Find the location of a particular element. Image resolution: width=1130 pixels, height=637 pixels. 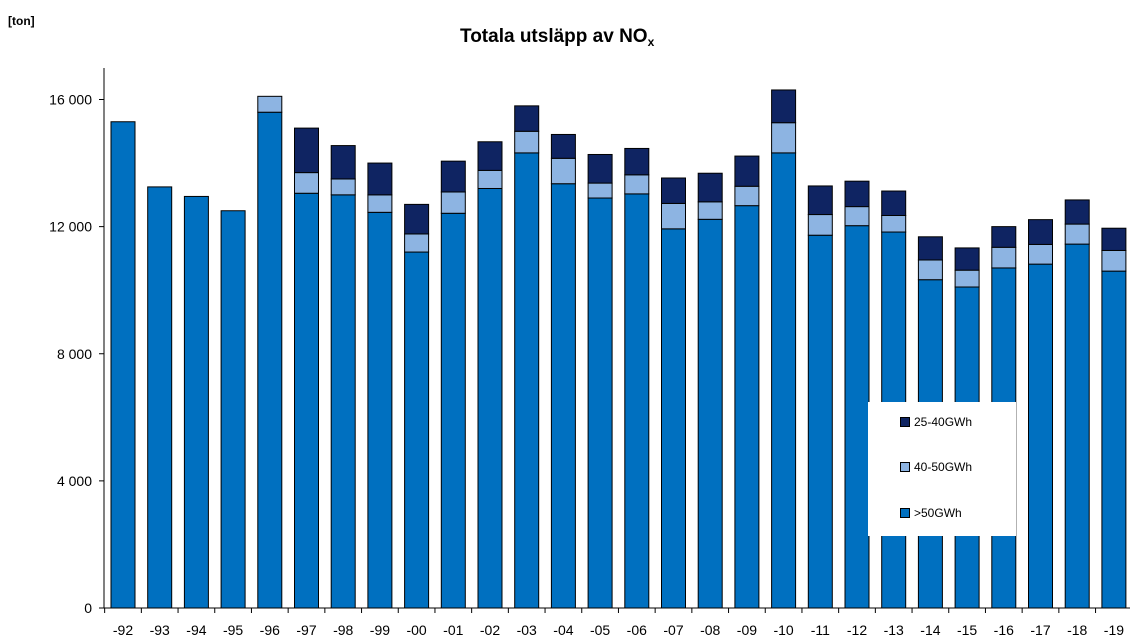

x-tick-label: -98 is located at coordinates (343, 629).